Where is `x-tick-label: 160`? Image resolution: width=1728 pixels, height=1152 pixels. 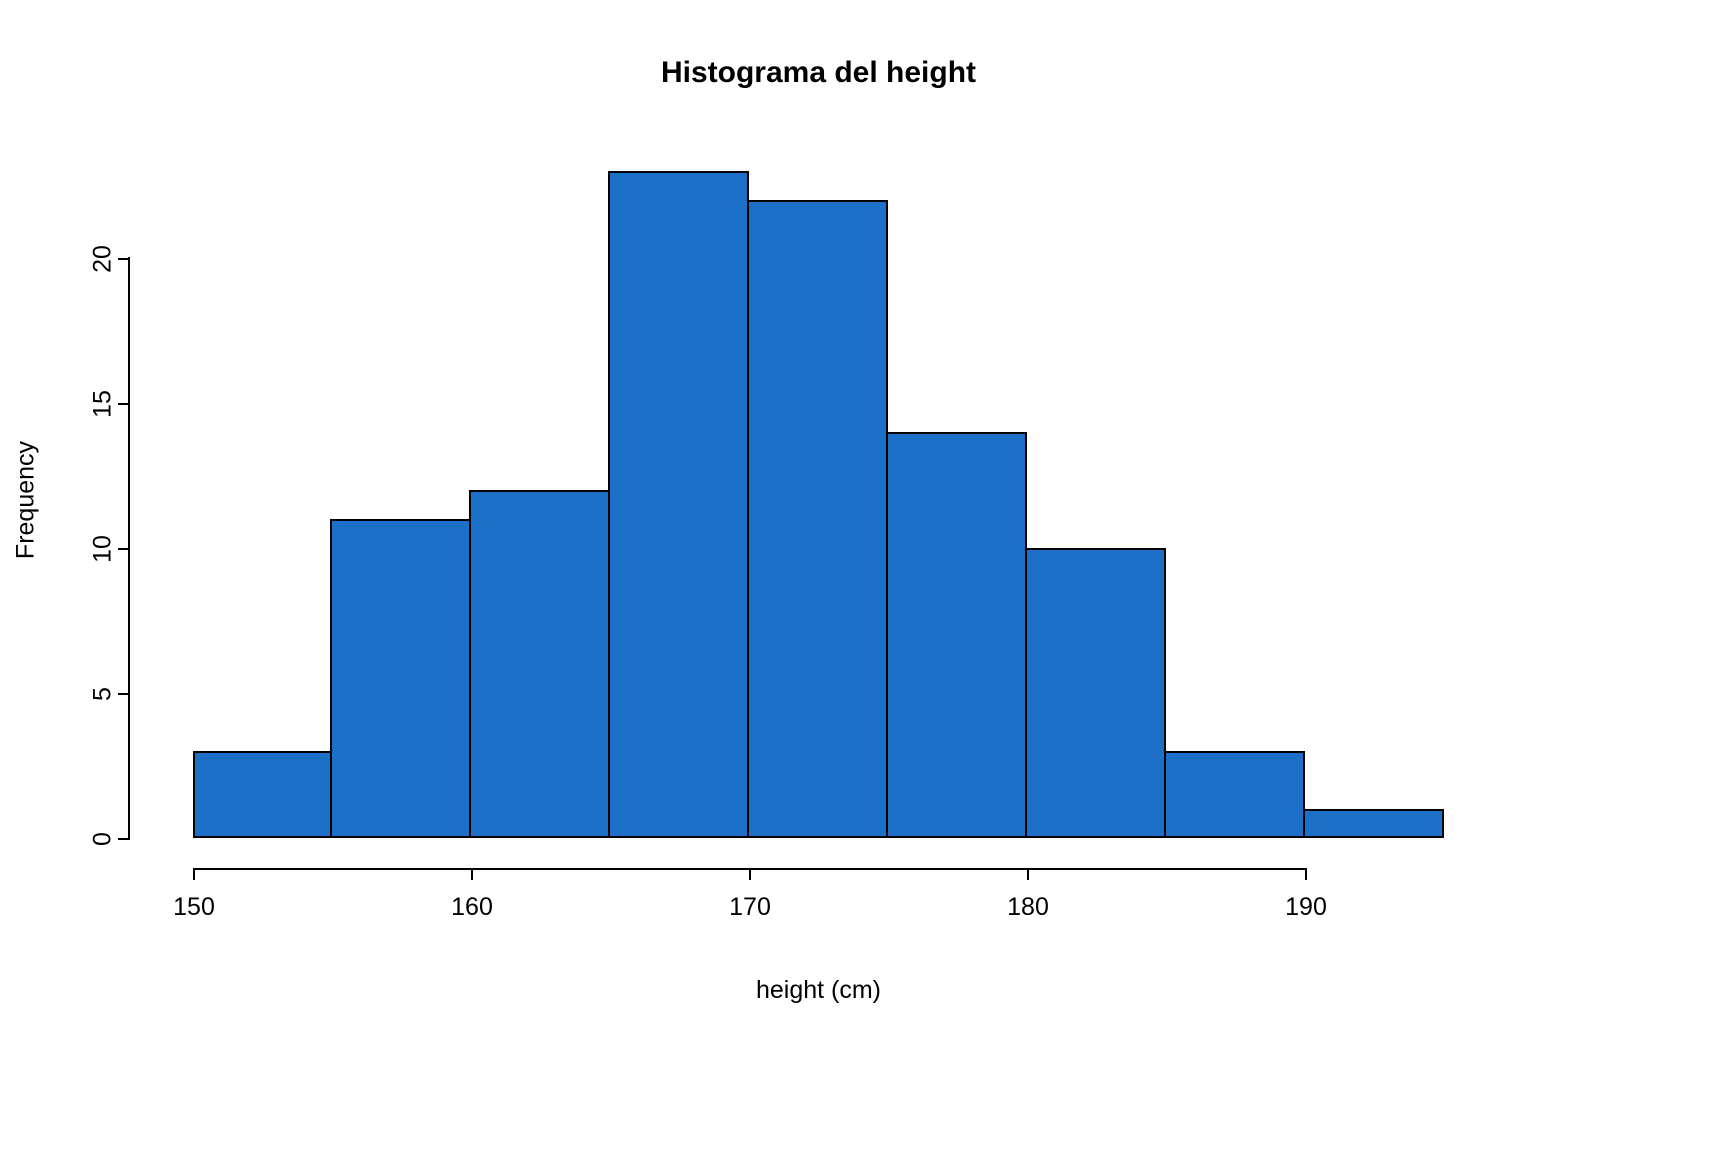
x-tick-label: 160 is located at coordinates (472, 907).